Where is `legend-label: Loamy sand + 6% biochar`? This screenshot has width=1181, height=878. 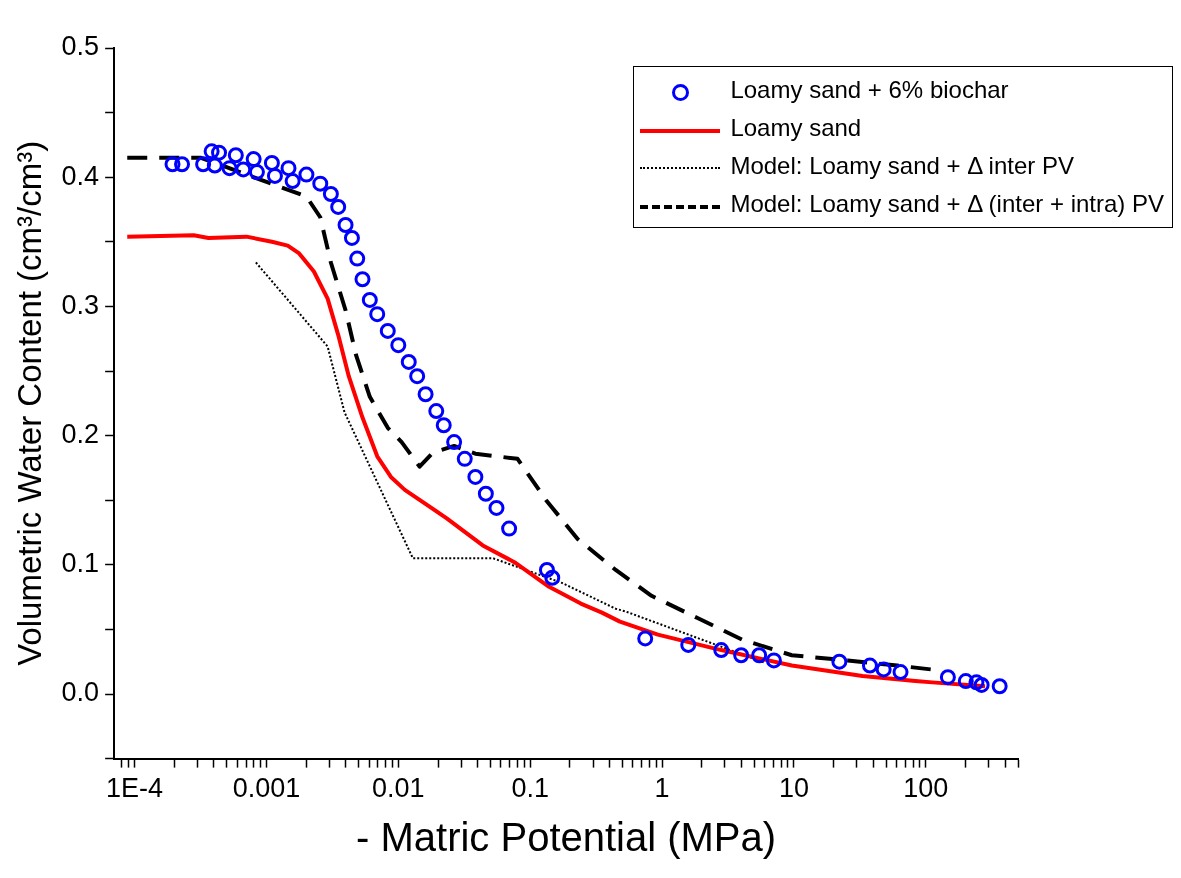 legend-label: Loamy sand + 6% biochar is located at coordinates (869, 89).